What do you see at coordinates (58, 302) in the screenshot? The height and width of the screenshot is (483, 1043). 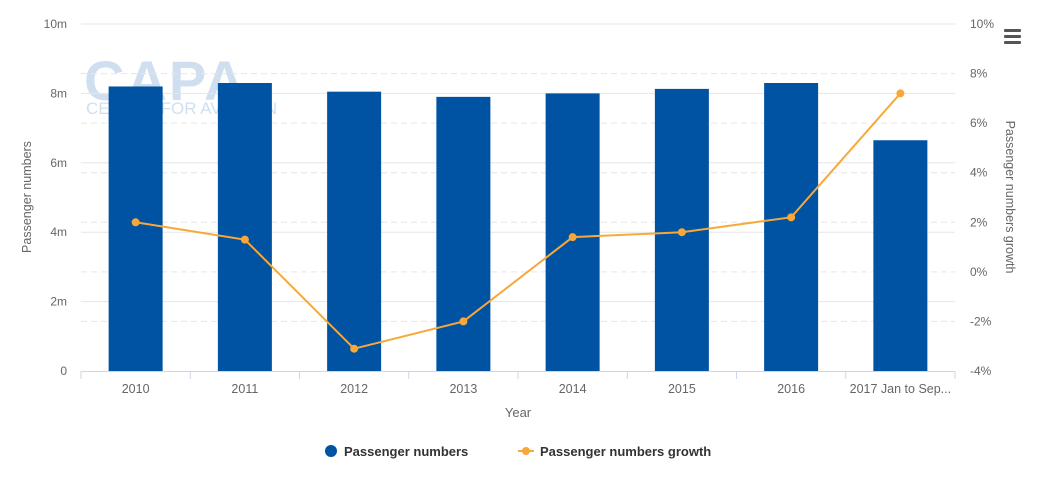 I see `y-left-tick-label: 2m` at bounding box center [58, 302].